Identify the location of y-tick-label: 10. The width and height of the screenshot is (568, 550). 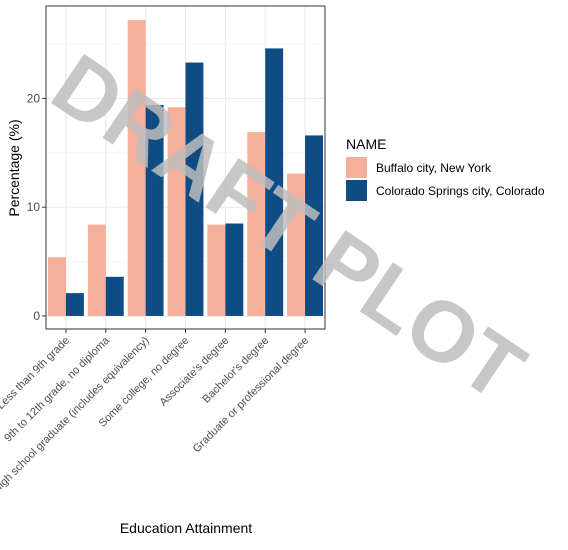
(34, 207).